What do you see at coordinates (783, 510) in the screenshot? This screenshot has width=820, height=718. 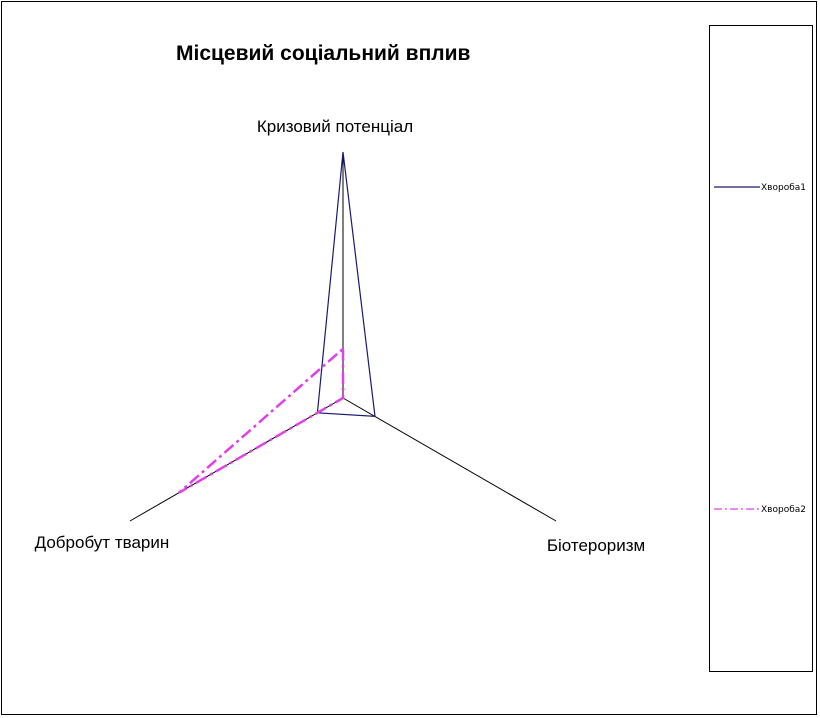 I see `legend-label: Хвороба2` at bounding box center [783, 510].